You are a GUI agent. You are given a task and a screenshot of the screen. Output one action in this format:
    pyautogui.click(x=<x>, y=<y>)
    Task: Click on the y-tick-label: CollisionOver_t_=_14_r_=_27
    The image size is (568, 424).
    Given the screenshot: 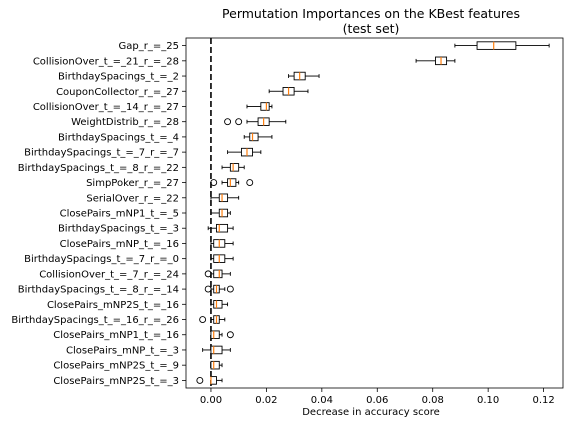 What is the action you would take?
    pyautogui.click(x=106, y=107)
    